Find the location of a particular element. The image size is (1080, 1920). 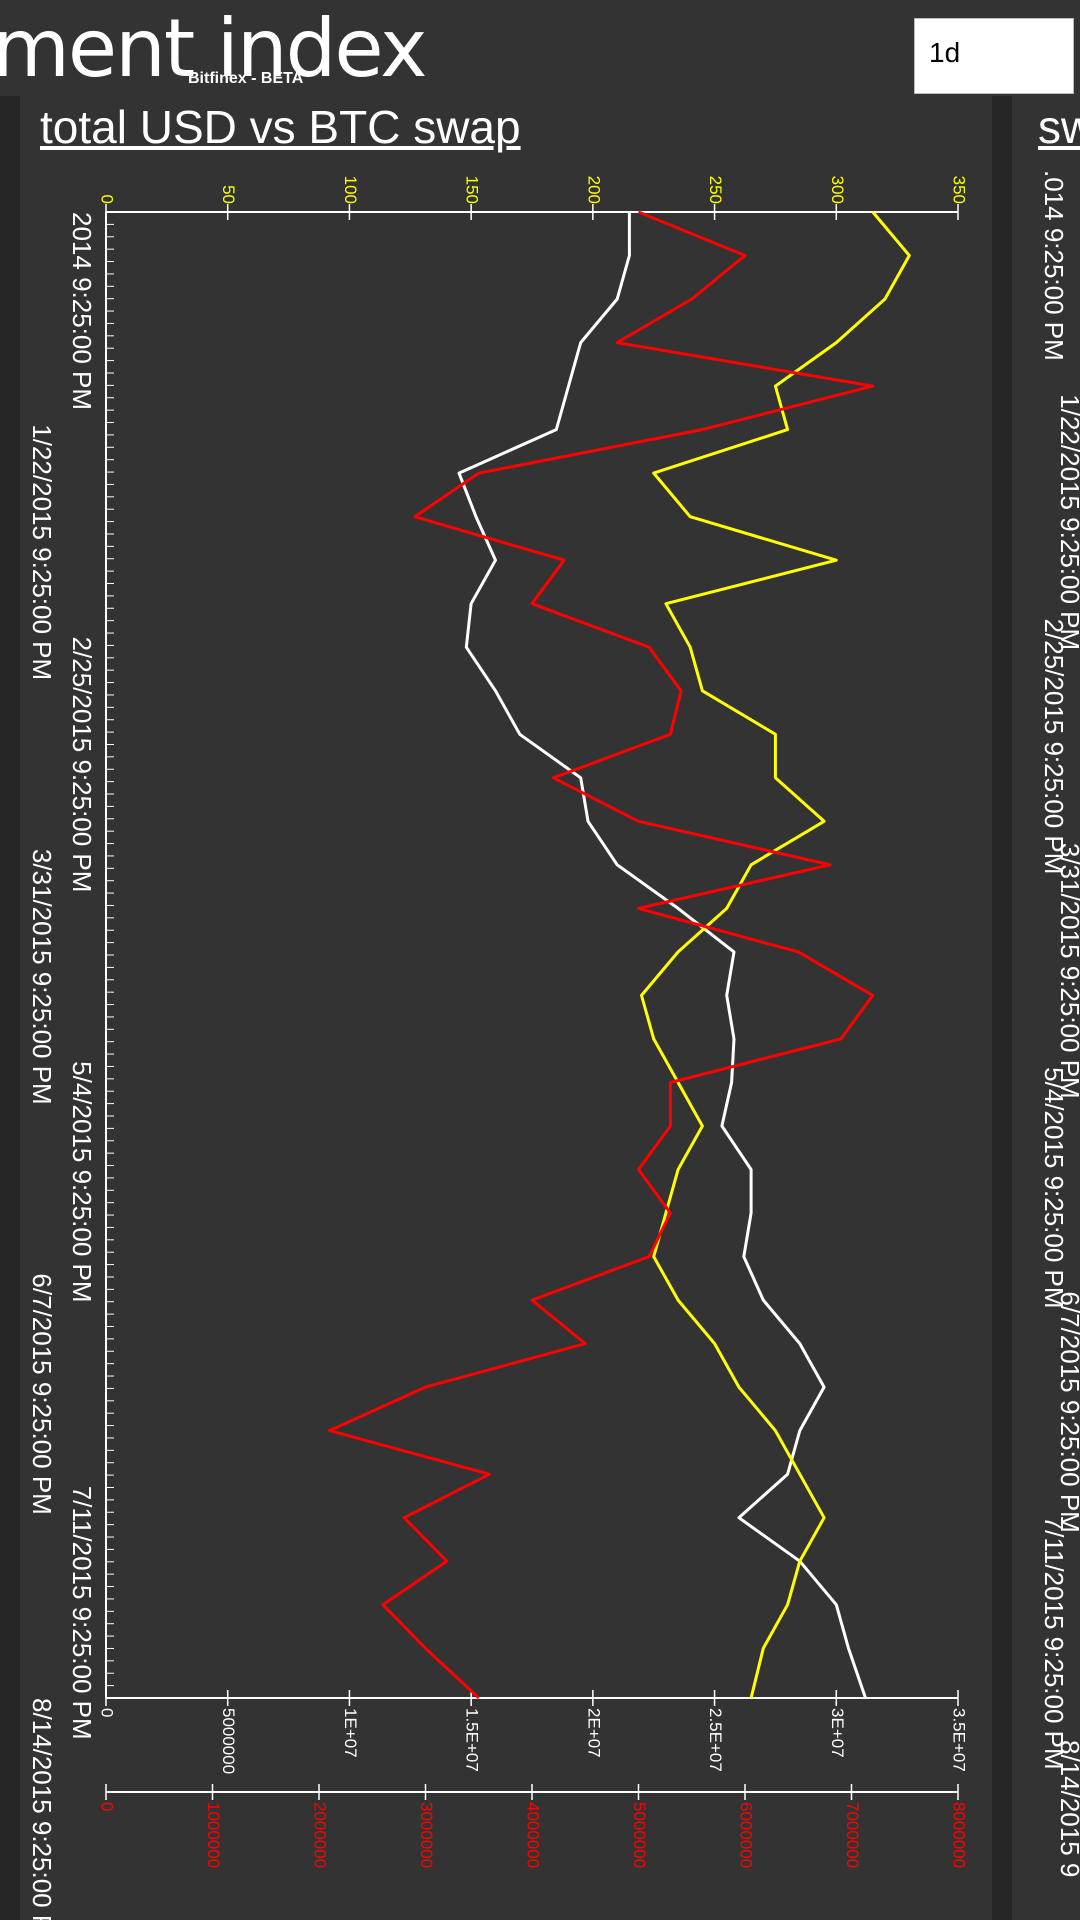

yellow-axis-tick-label: 250 is located at coordinates (715, 190).